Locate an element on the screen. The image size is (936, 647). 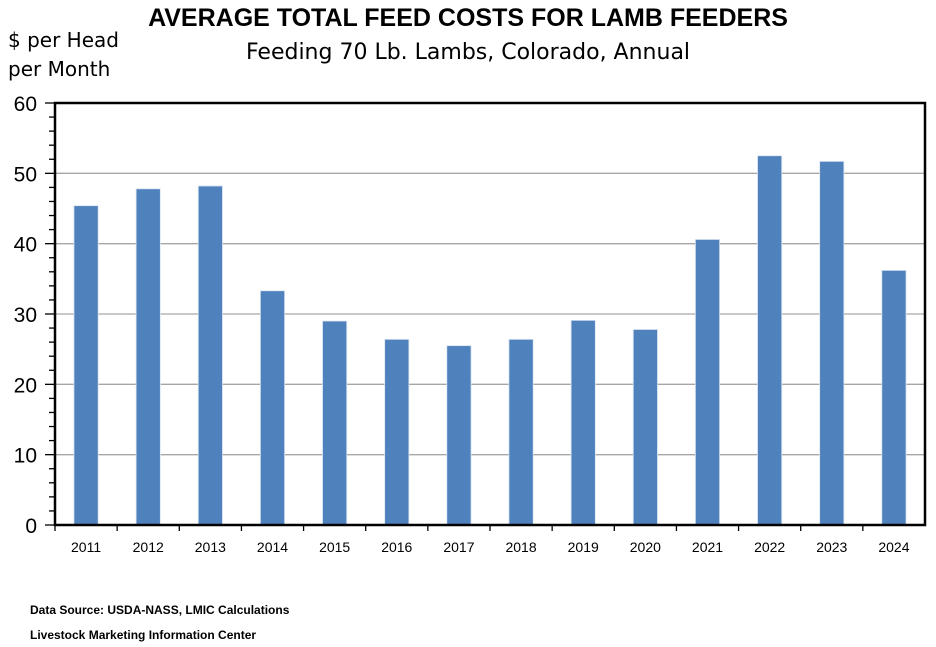
x-tick-label: 2012 is located at coordinates (148, 547).